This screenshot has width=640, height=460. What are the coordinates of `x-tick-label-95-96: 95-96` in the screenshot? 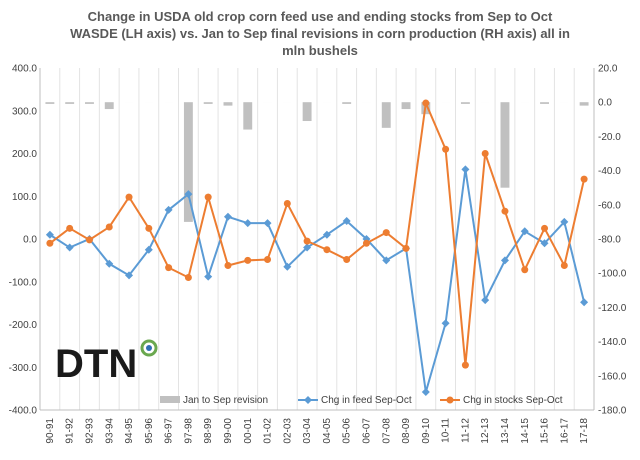 It's located at (149, 431).